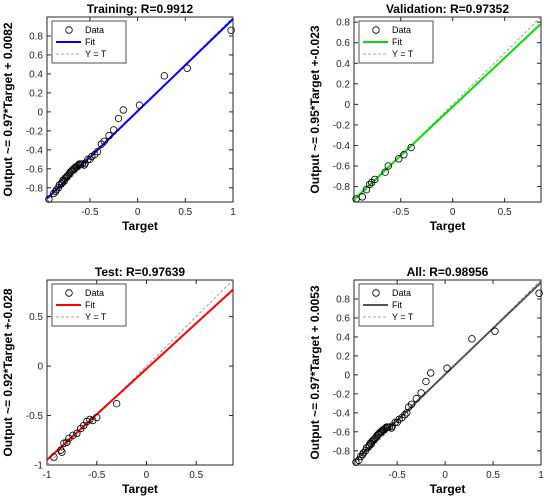 The image size is (550, 502). What do you see at coordinates (8, 372) in the screenshot?
I see `y-axis-label: Output ~= 0.92*Target +-0.028` at bounding box center [8, 372].